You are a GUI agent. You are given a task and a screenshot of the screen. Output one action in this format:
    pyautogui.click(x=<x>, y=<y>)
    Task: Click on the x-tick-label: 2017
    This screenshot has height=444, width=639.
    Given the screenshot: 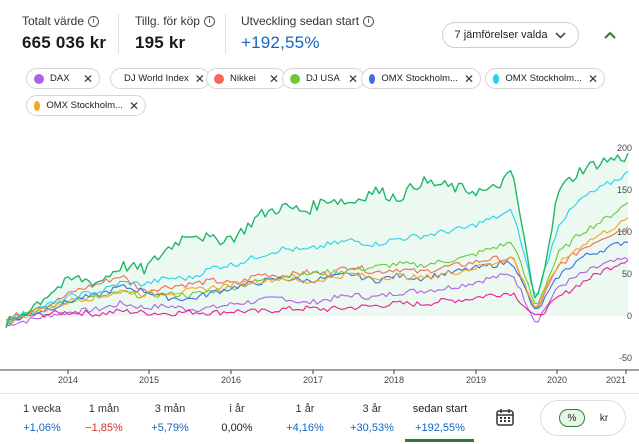 What is the action you would take?
    pyautogui.click(x=313, y=380)
    